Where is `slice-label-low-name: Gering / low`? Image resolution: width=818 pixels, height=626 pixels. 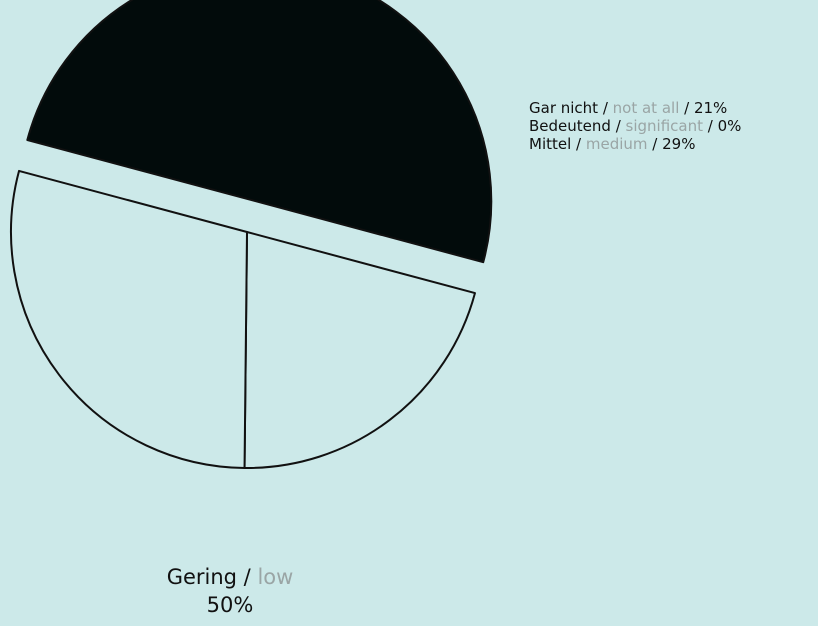
slice-label-low-name: Gering / low is located at coordinates (230, 577).